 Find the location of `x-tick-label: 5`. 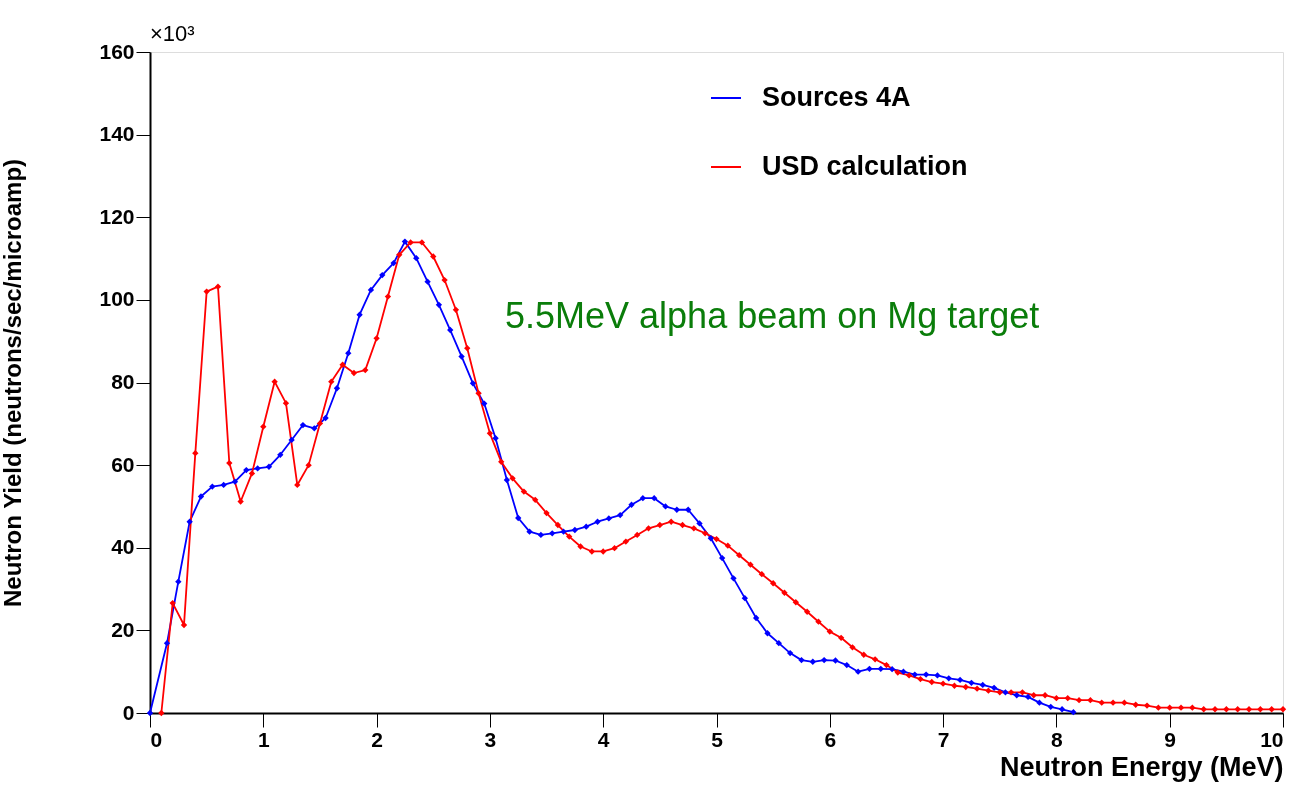

x-tick-label: 5 is located at coordinates (717, 739).